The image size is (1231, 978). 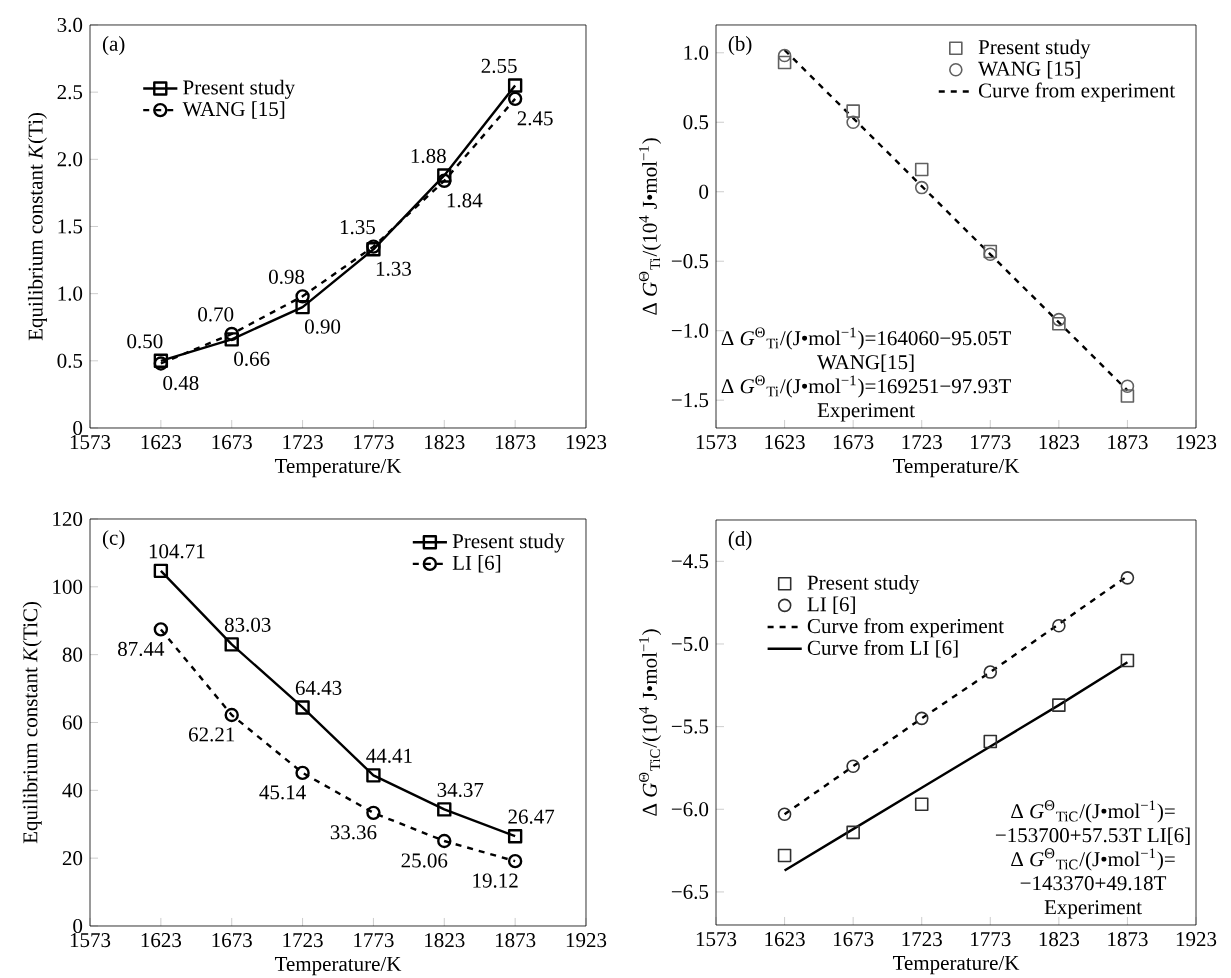 I want to click on y-tick-label: 120, so click(x=68, y=519).